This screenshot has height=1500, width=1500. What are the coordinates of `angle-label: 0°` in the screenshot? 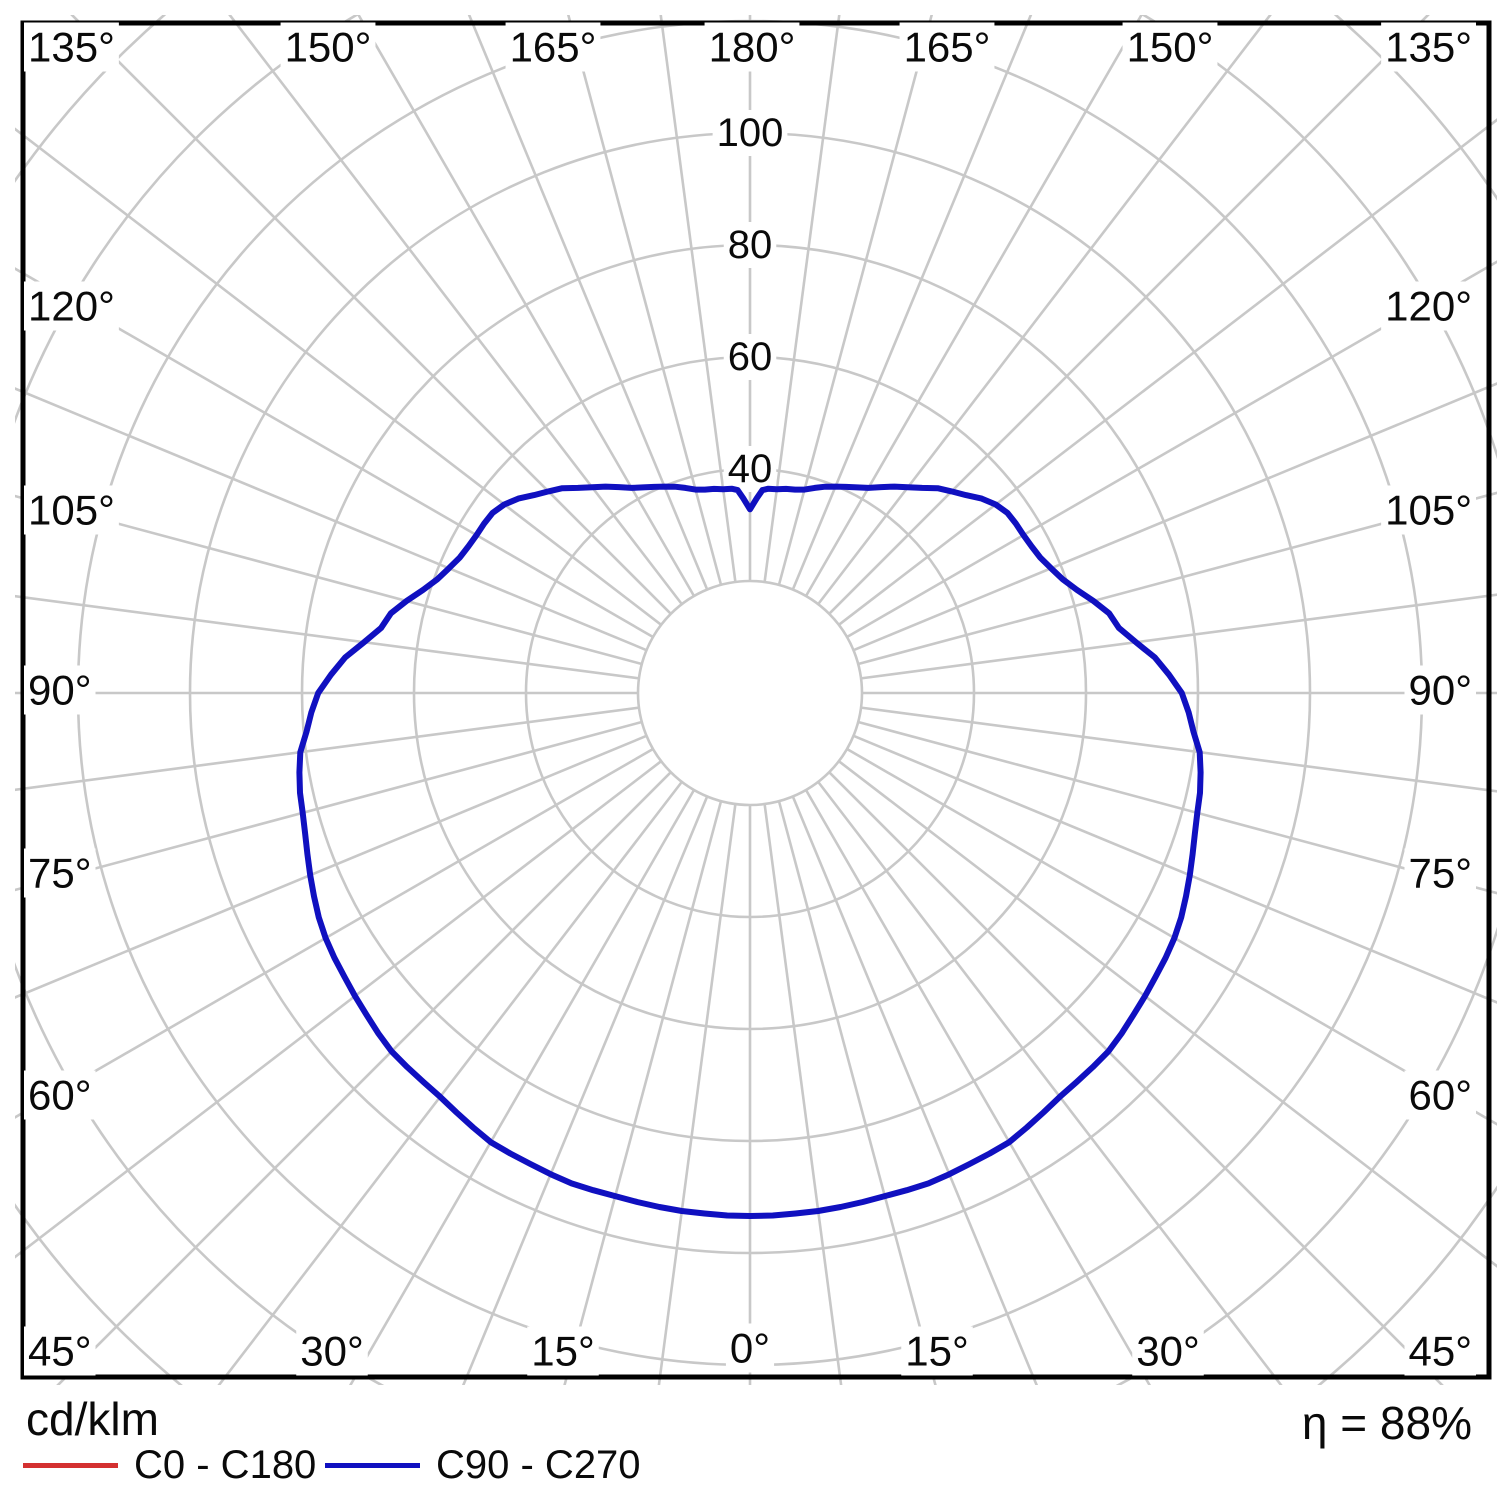 It's located at (750, 1348).